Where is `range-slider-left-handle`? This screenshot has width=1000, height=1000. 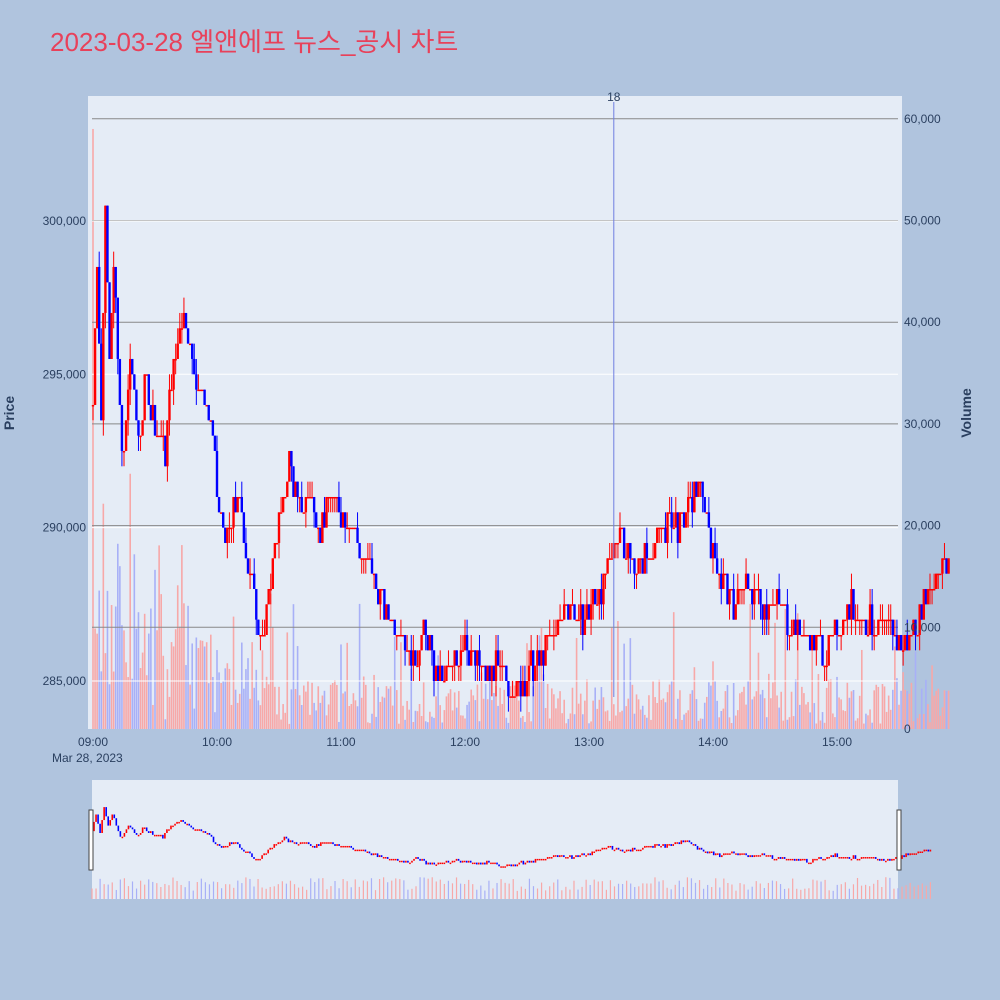
range-slider-left-handle is located at coordinates (91, 840).